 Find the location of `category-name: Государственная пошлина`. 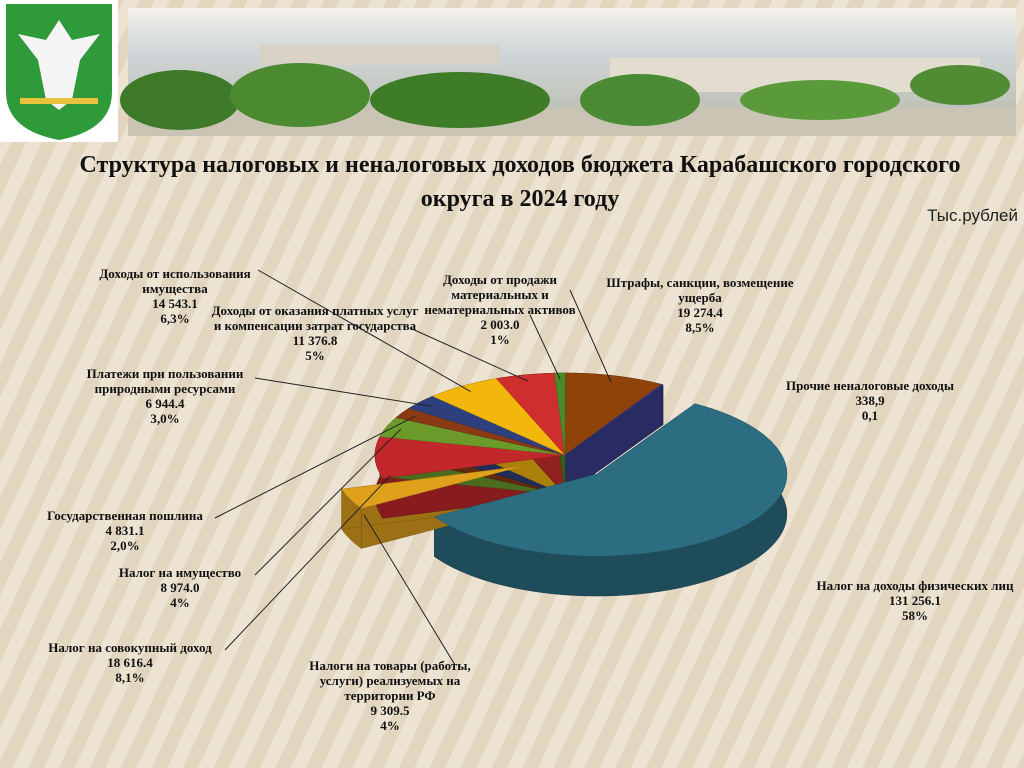

category-name: Государственная пошлина is located at coordinates (125, 515).